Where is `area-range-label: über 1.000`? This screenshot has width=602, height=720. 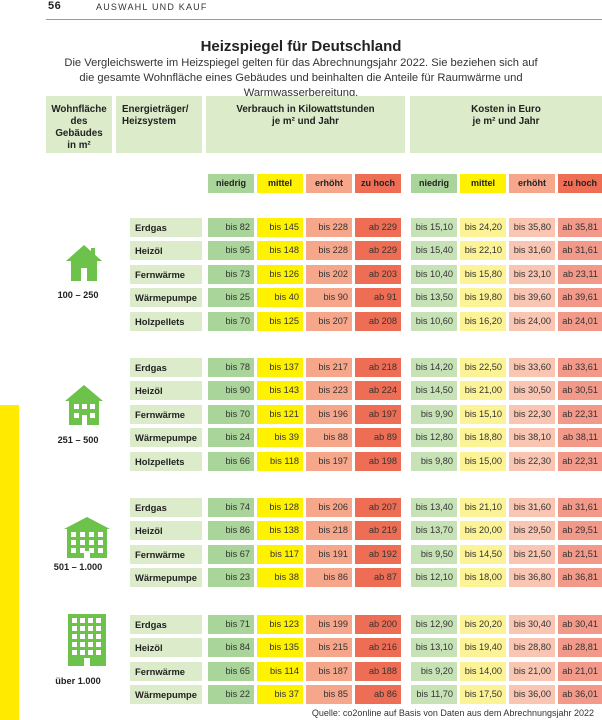
area-range-label: über 1.000 is located at coordinates (78, 681).